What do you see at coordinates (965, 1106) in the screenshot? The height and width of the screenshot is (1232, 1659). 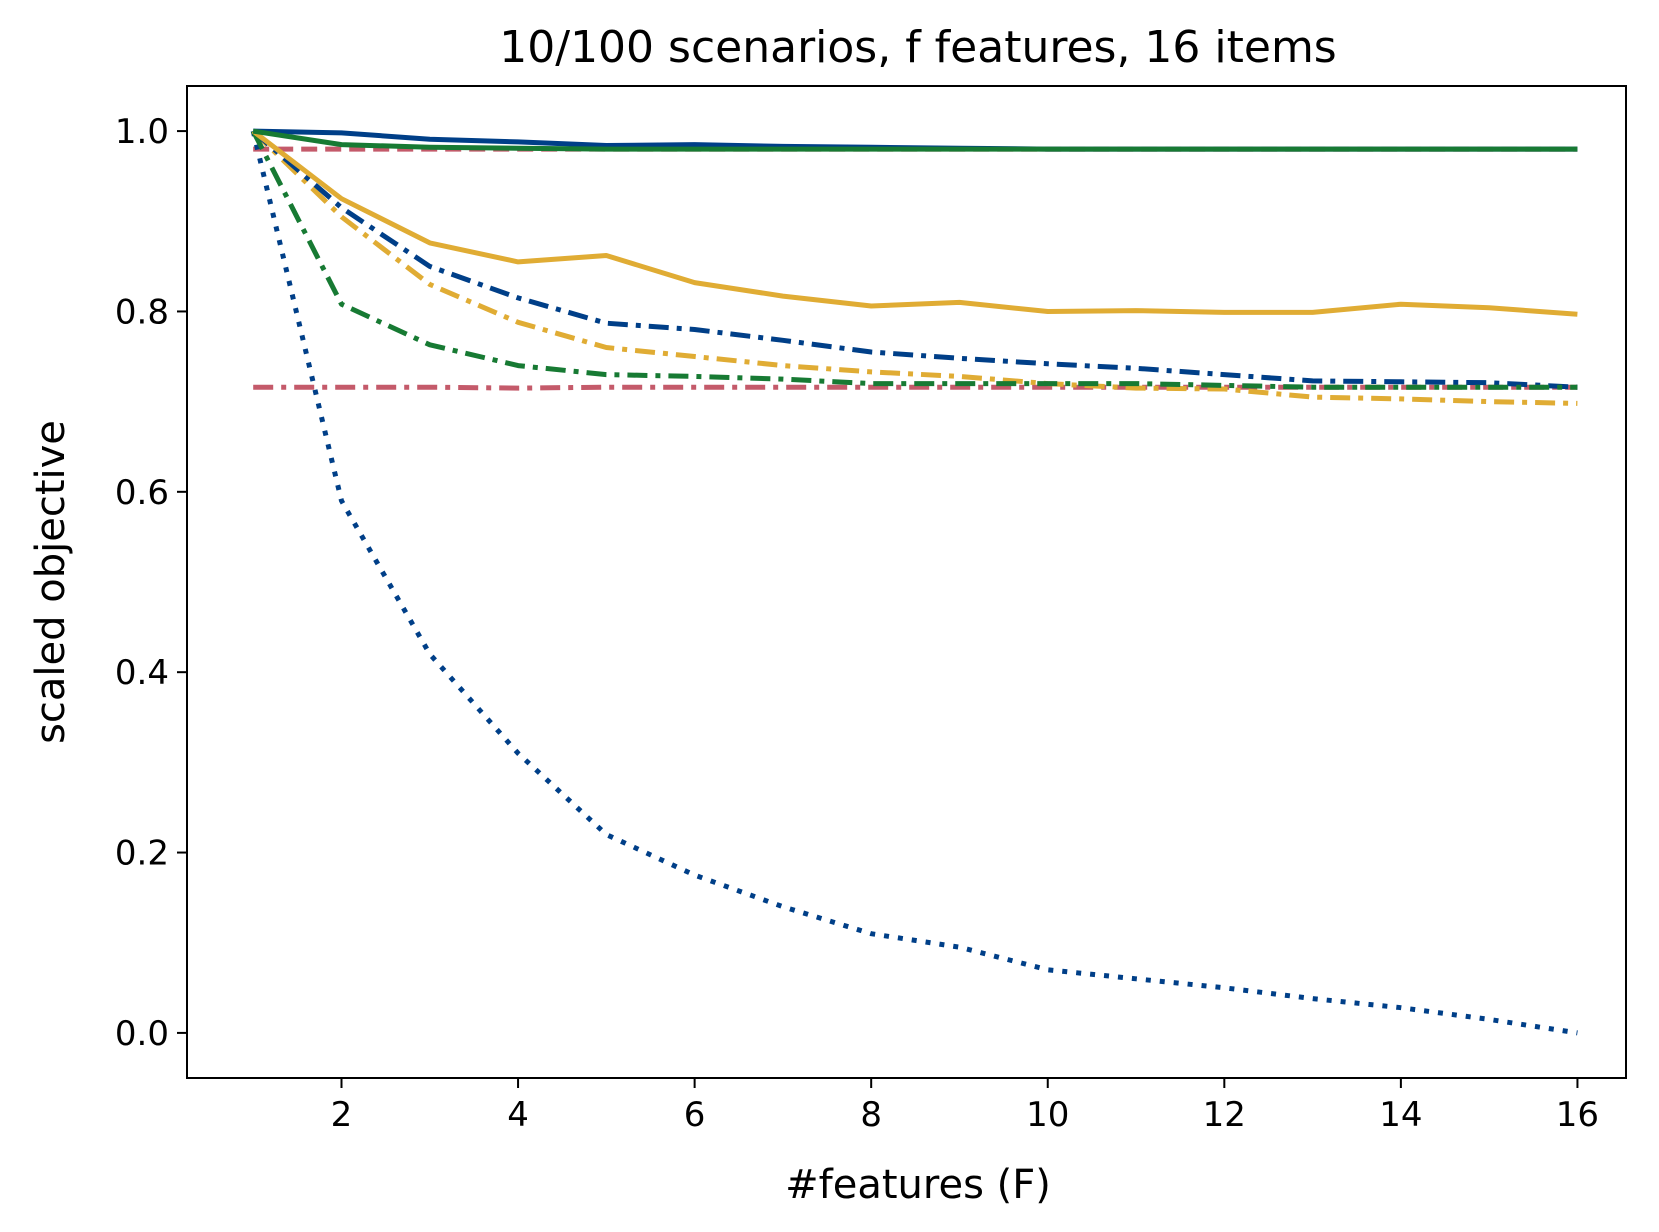 I see `x-axis-ticks: 2 4 6 8 10 12 14 16` at bounding box center [965, 1106].